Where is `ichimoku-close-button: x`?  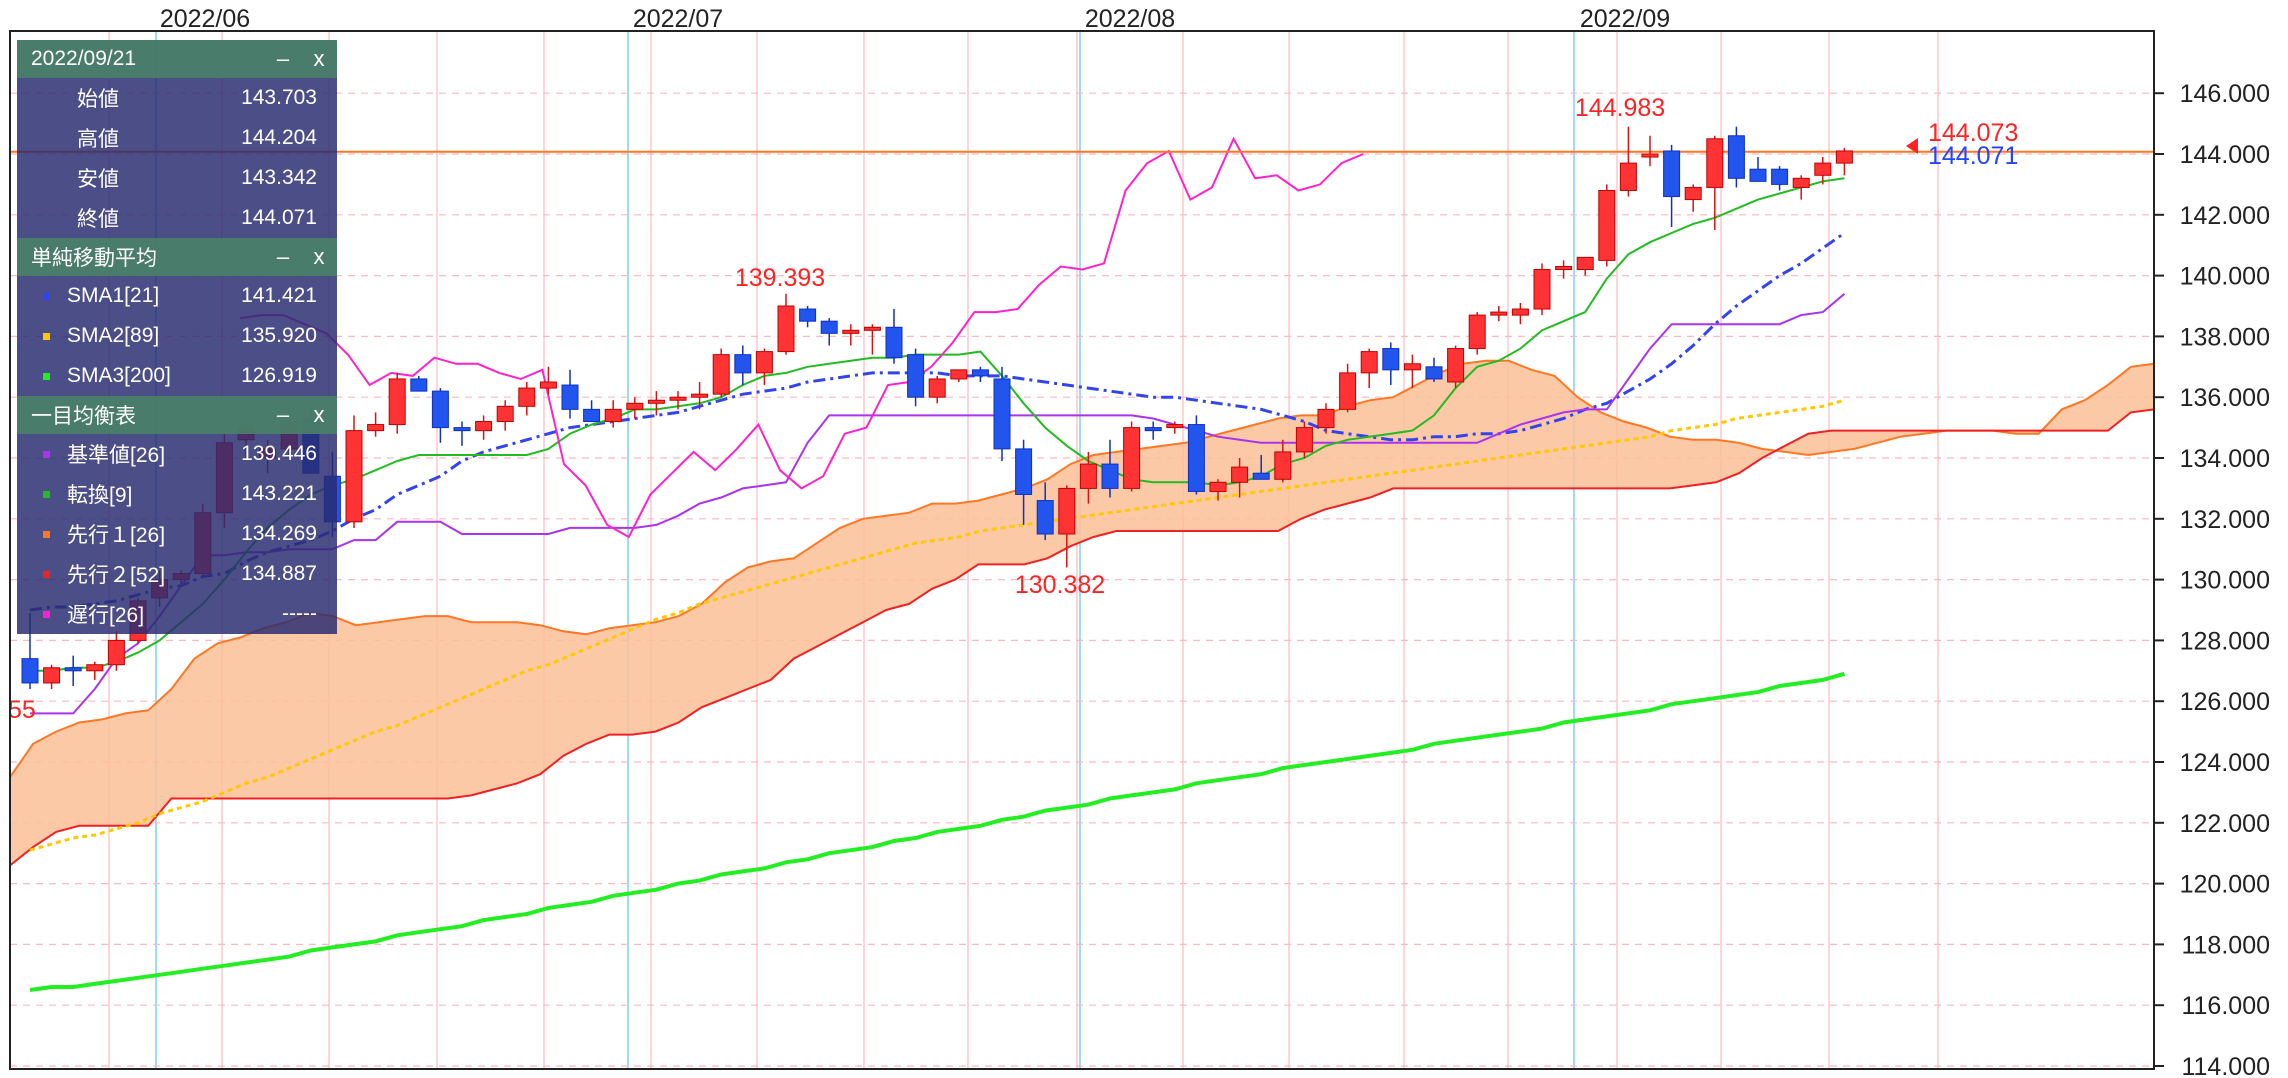 ichimoku-close-button: x is located at coordinates (319, 414).